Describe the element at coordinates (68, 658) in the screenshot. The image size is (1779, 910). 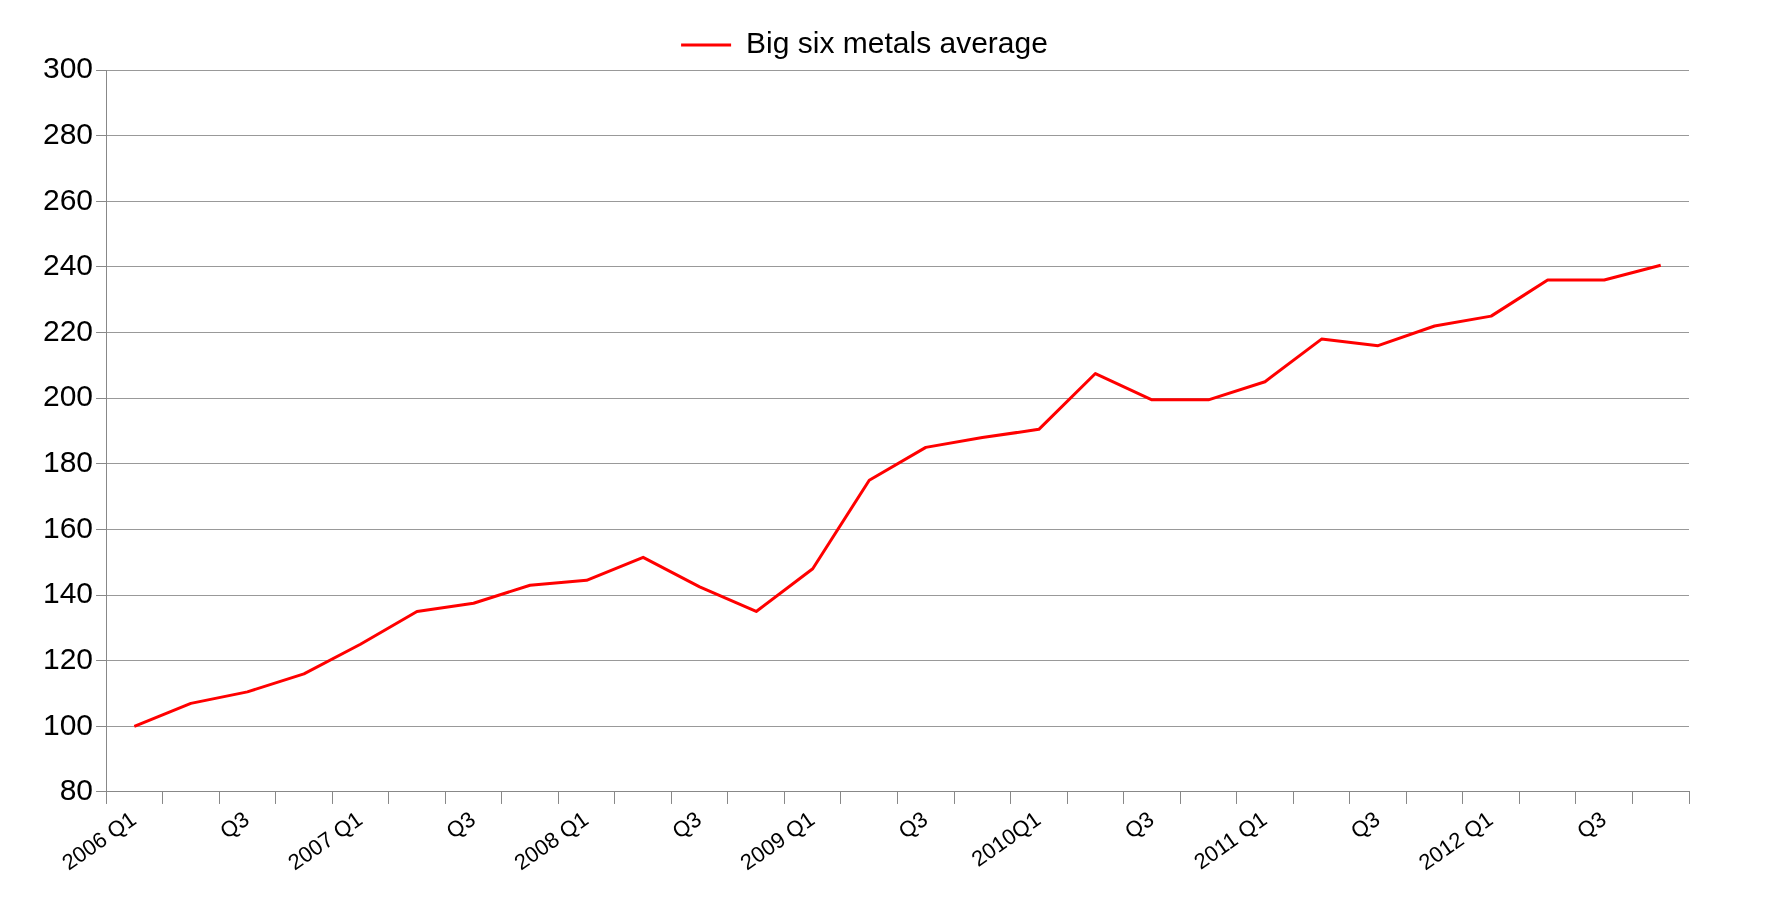
I see `y-tick-label: 120` at that location.